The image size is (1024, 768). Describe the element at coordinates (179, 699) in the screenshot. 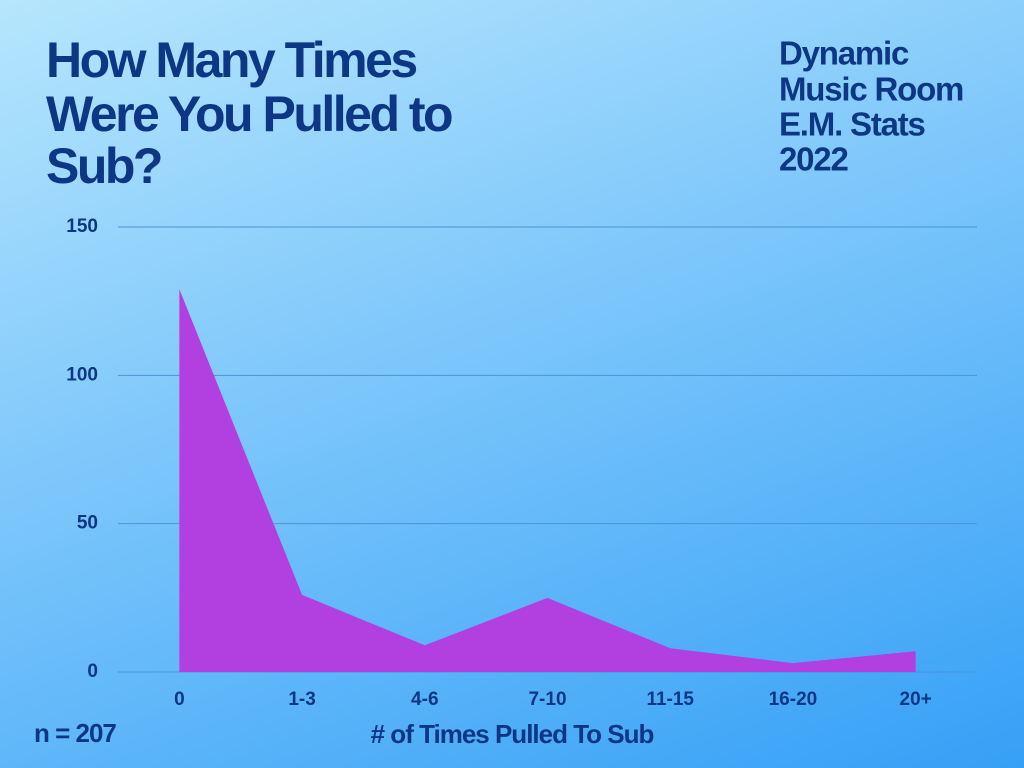

I see `x-tick-label: 0` at that location.